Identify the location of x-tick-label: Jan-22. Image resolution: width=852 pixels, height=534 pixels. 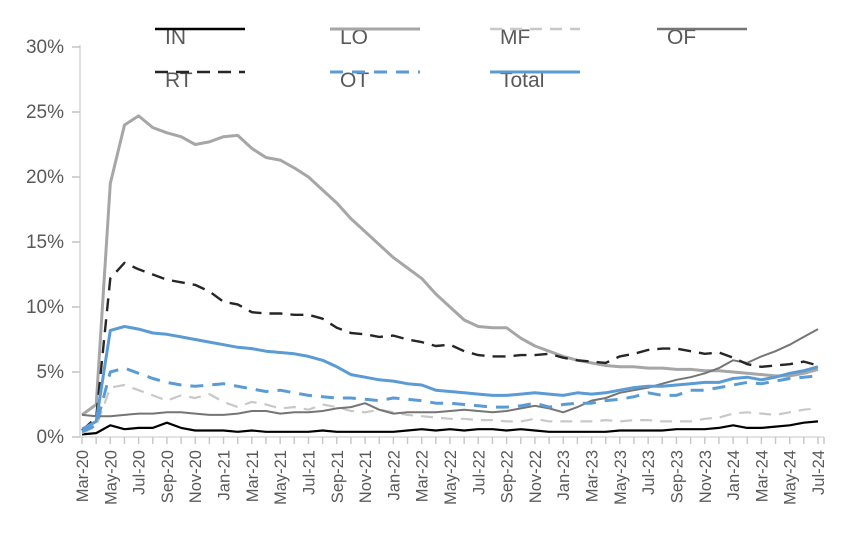
(394, 475).